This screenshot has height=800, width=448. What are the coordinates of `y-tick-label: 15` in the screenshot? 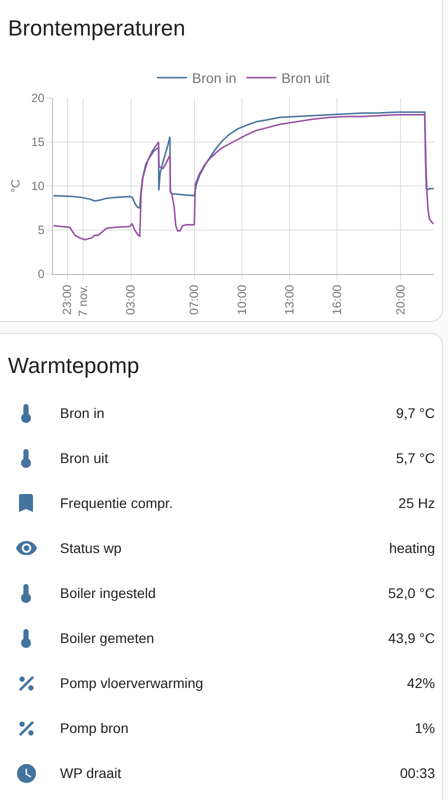 It's located at (38, 142).